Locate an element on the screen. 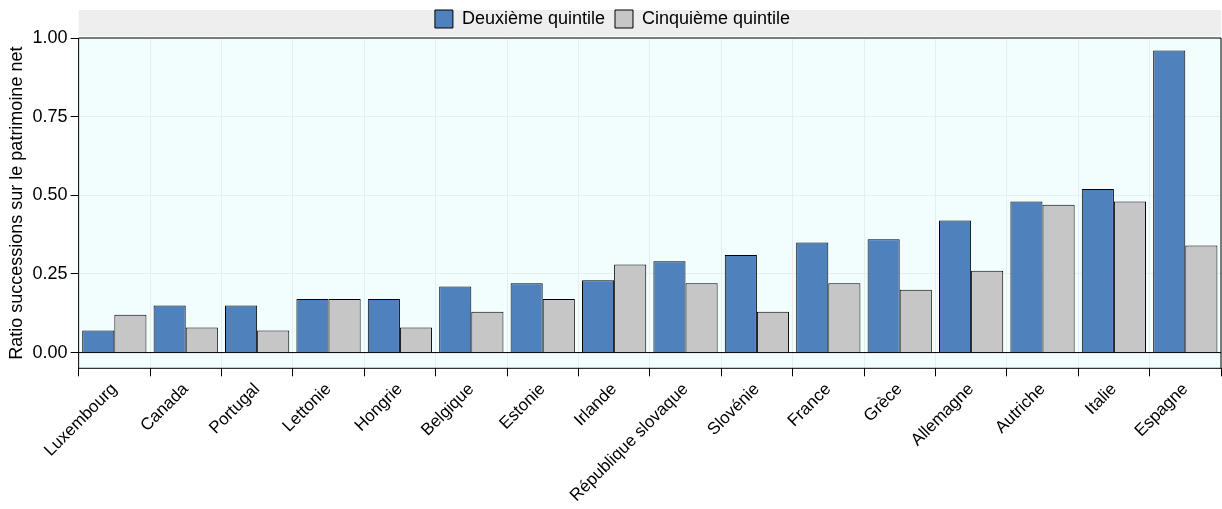  legend-label: Deuxième quintile is located at coordinates (533, 17).